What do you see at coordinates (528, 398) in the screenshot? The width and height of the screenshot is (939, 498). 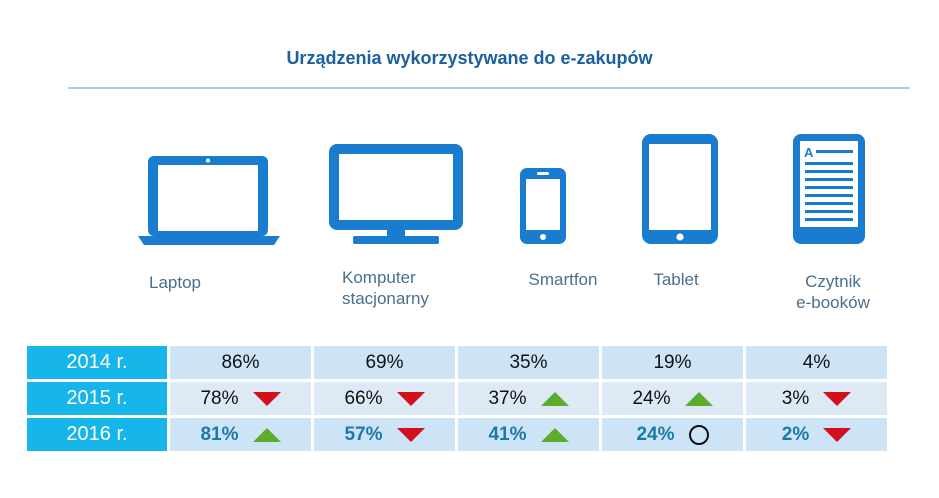 I see `value-cell: 37%` at bounding box center [528, 398].